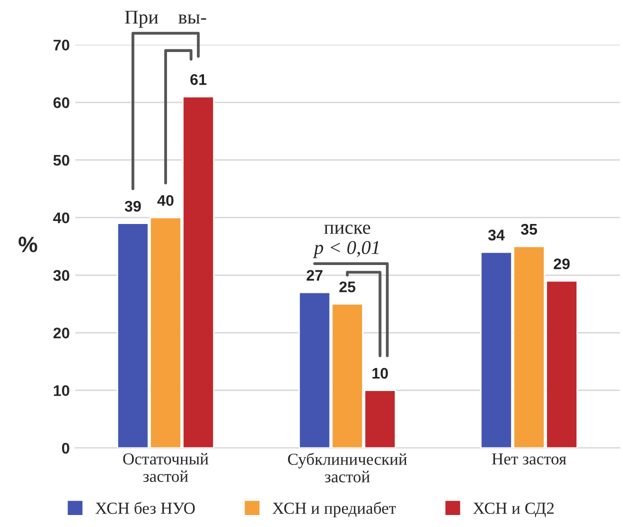 The width and height of the screenshot is (623, 527). What do you see at coordinates (347, 467) in the screenshot?
I see `x-tick-label: Субклинический застой` at bounding box center [347, 467].